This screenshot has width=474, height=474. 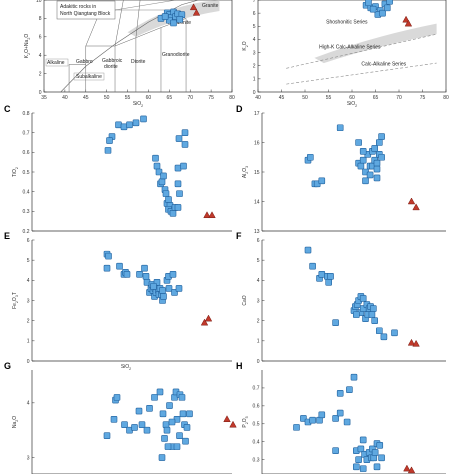 What do you see at coordinates (39, 2) in the screenshot?
I see `y-tick-label: 10` at bounding box center [39, 2].